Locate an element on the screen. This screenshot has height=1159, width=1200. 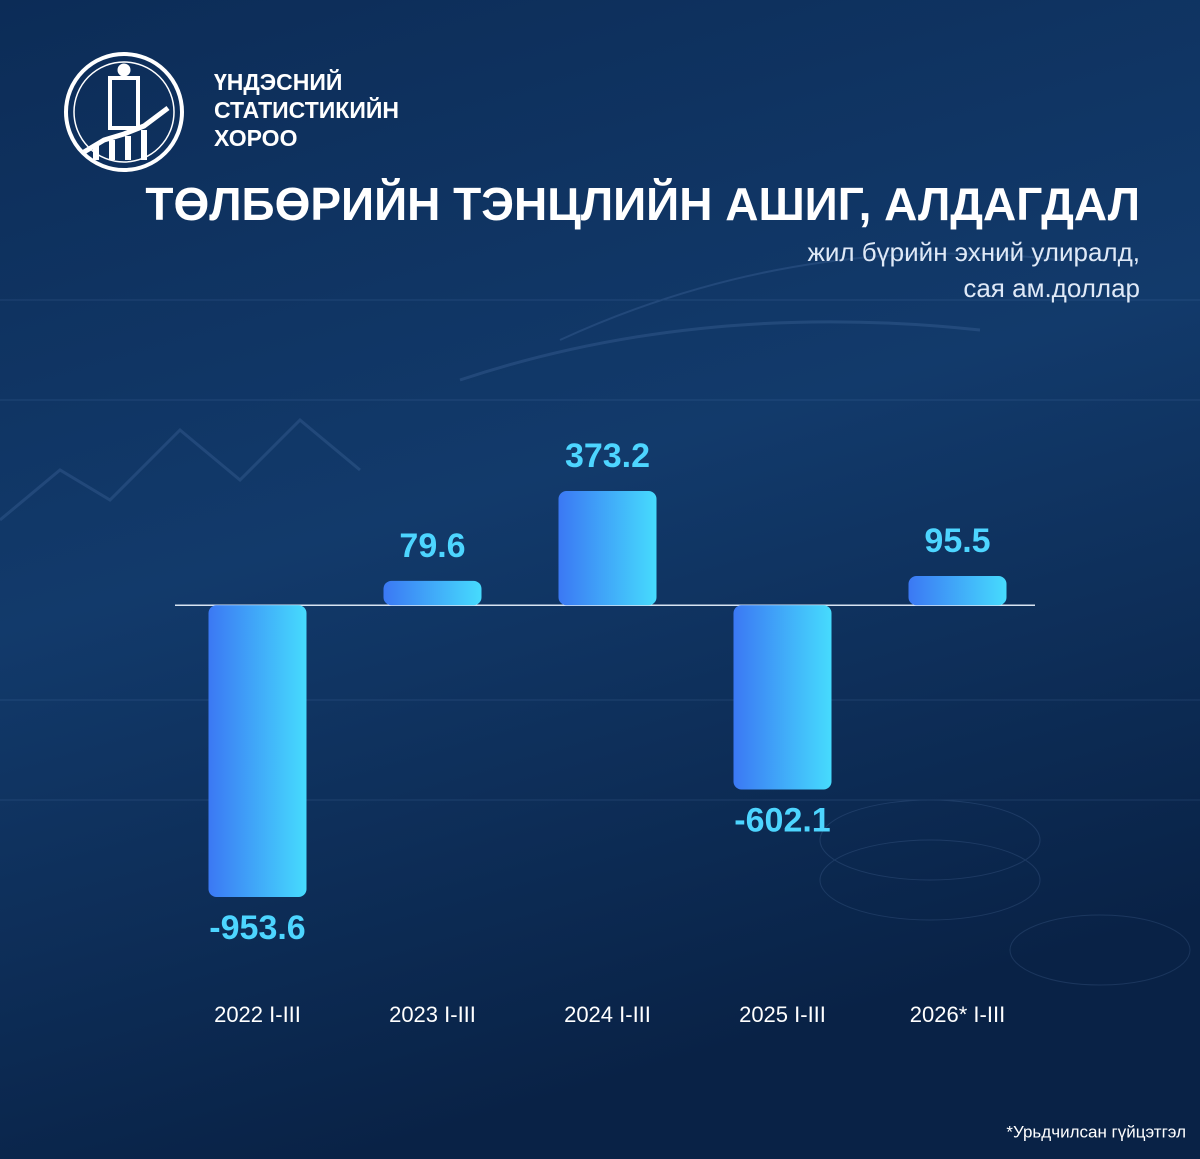
x-tick-label: 2024 I-III is located at coordinates (607, 1014).